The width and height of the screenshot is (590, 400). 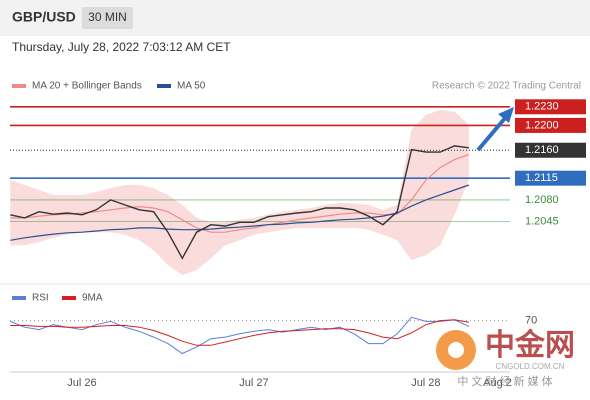 I want to click on x-tick-label: Jul 28, so click(x=425, y=383).